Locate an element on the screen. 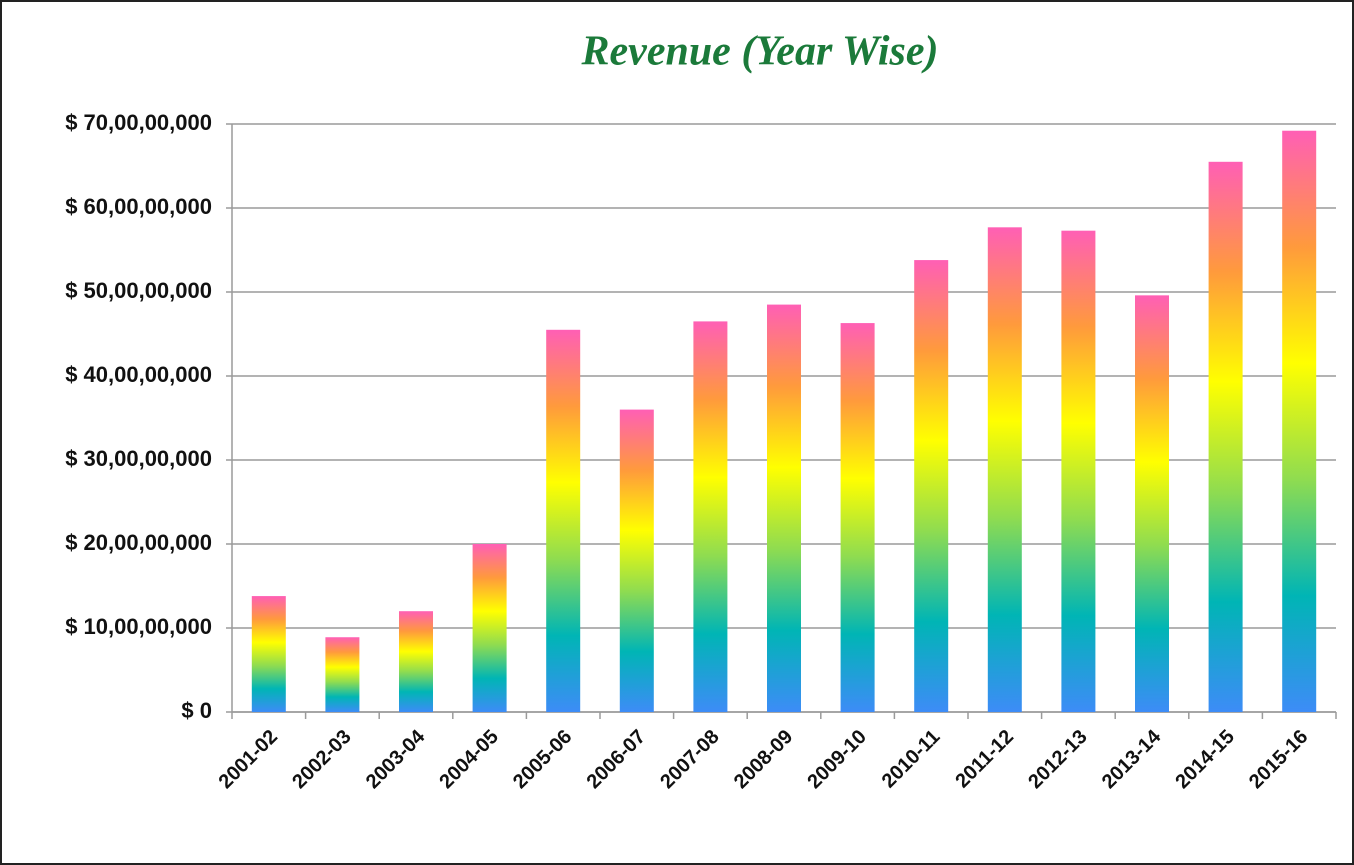 The height and width of the screenshot is (865, 1354). y-tick-label: $ 60,00,00,000 is located at coordinates (138, 206).